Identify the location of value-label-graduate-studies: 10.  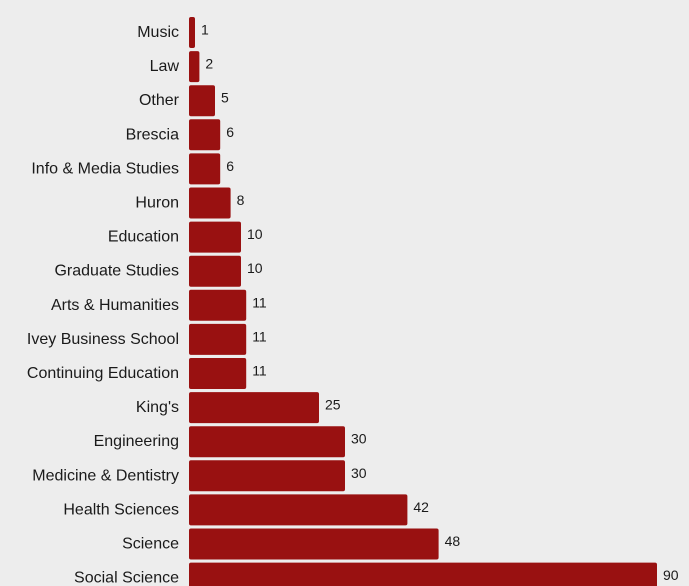
(255, 268).